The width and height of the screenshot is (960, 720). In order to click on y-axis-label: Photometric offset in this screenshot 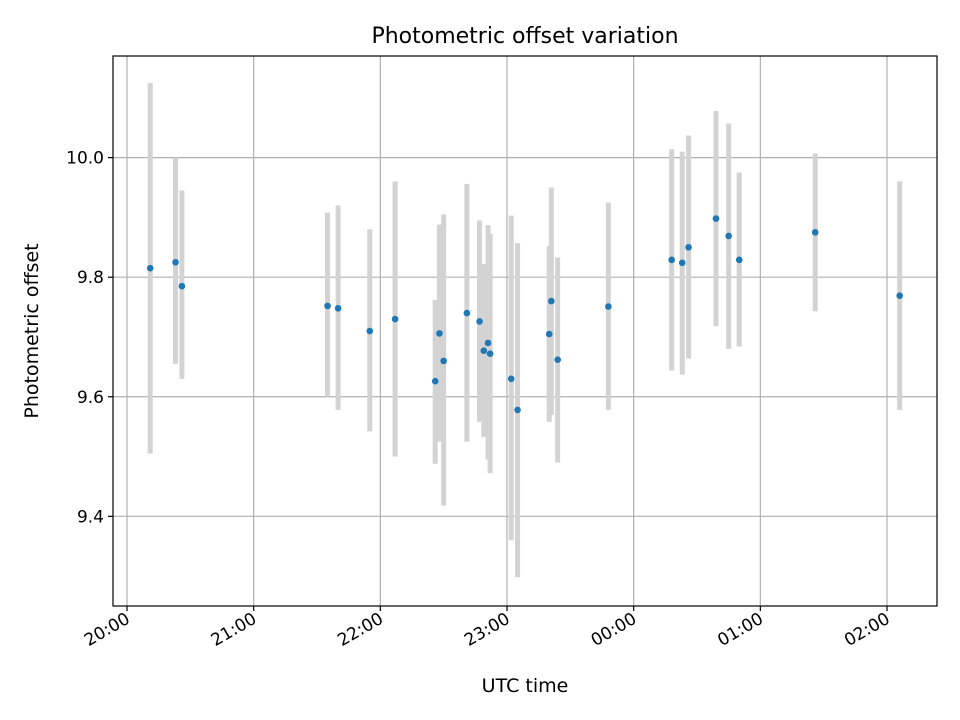, I will do `click(32, 330)`.